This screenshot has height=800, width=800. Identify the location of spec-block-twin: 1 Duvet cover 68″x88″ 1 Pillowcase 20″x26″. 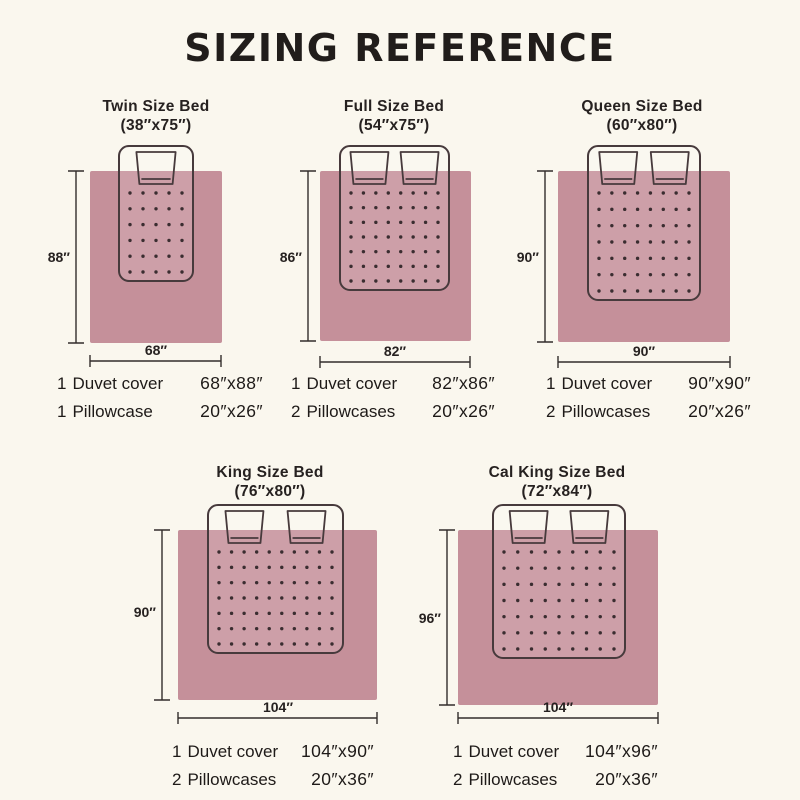
(160, 401).